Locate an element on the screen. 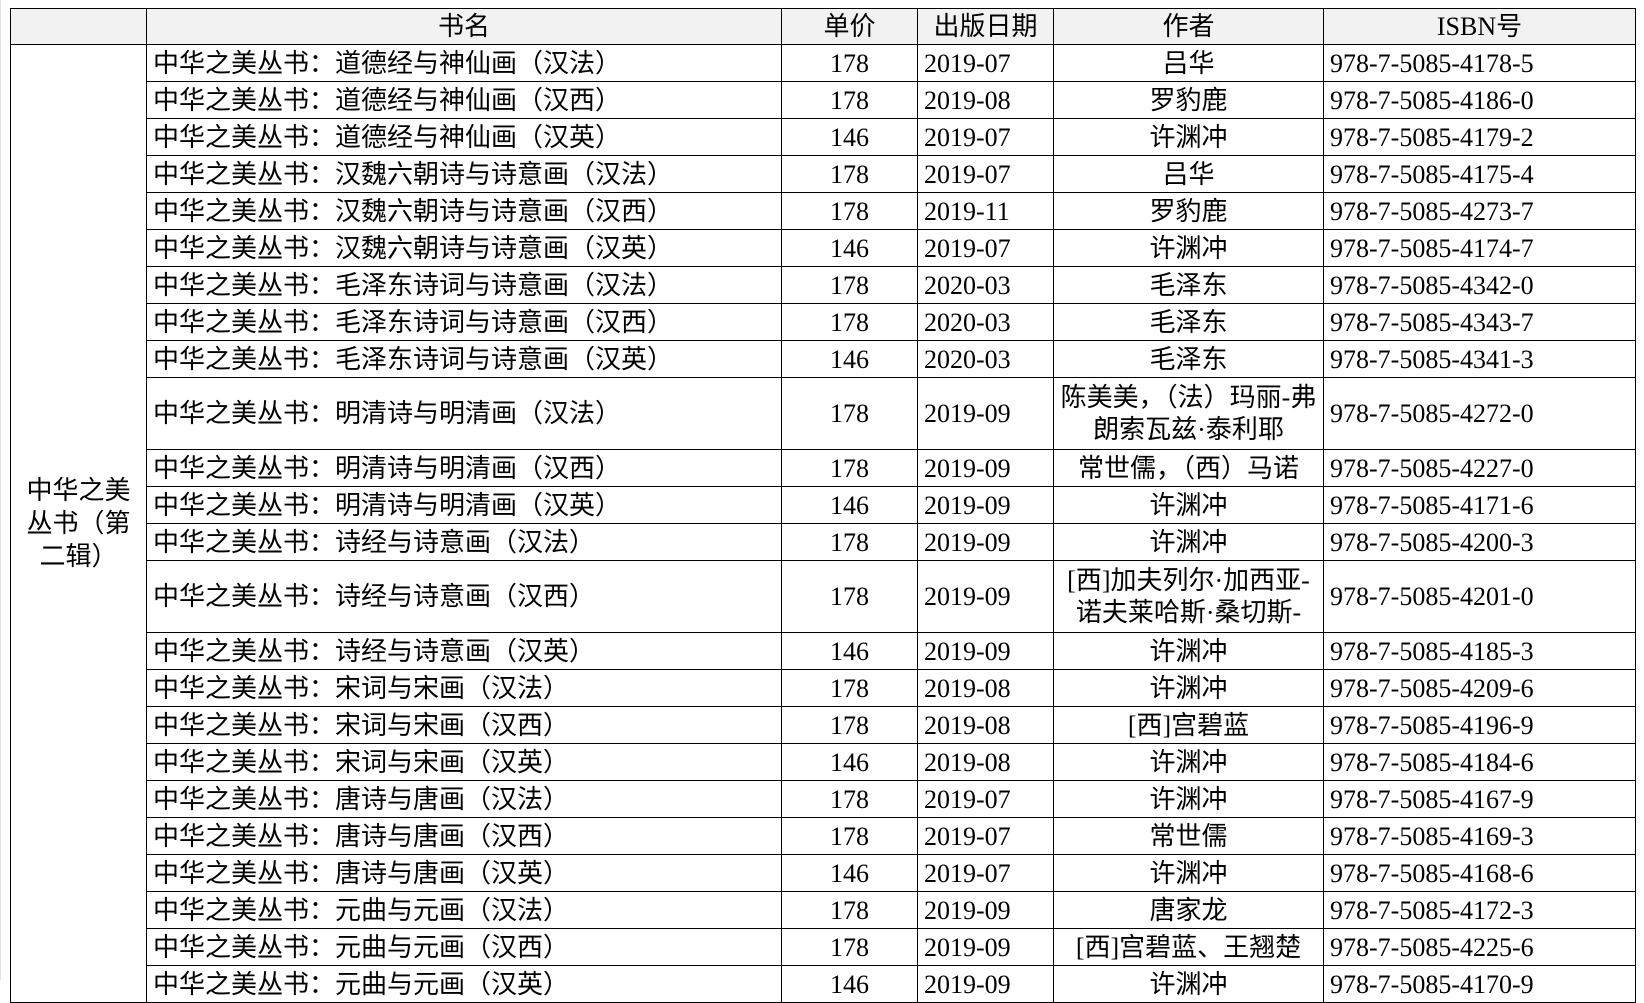 This screenshot has width=1644, height=1003. author-cell: [西]宫碧蓝 is located at coordinates (1188, 725).